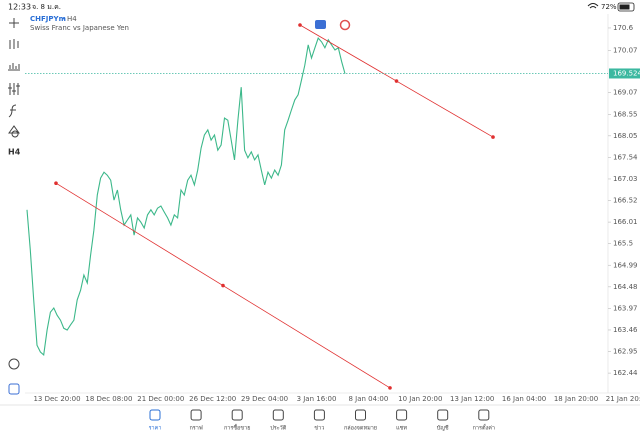  What do you see at coordinates (317, 399) in the screenshot?
I see `x-tick-label: 3 Jan 16:00` at bounding box center [317, 399].